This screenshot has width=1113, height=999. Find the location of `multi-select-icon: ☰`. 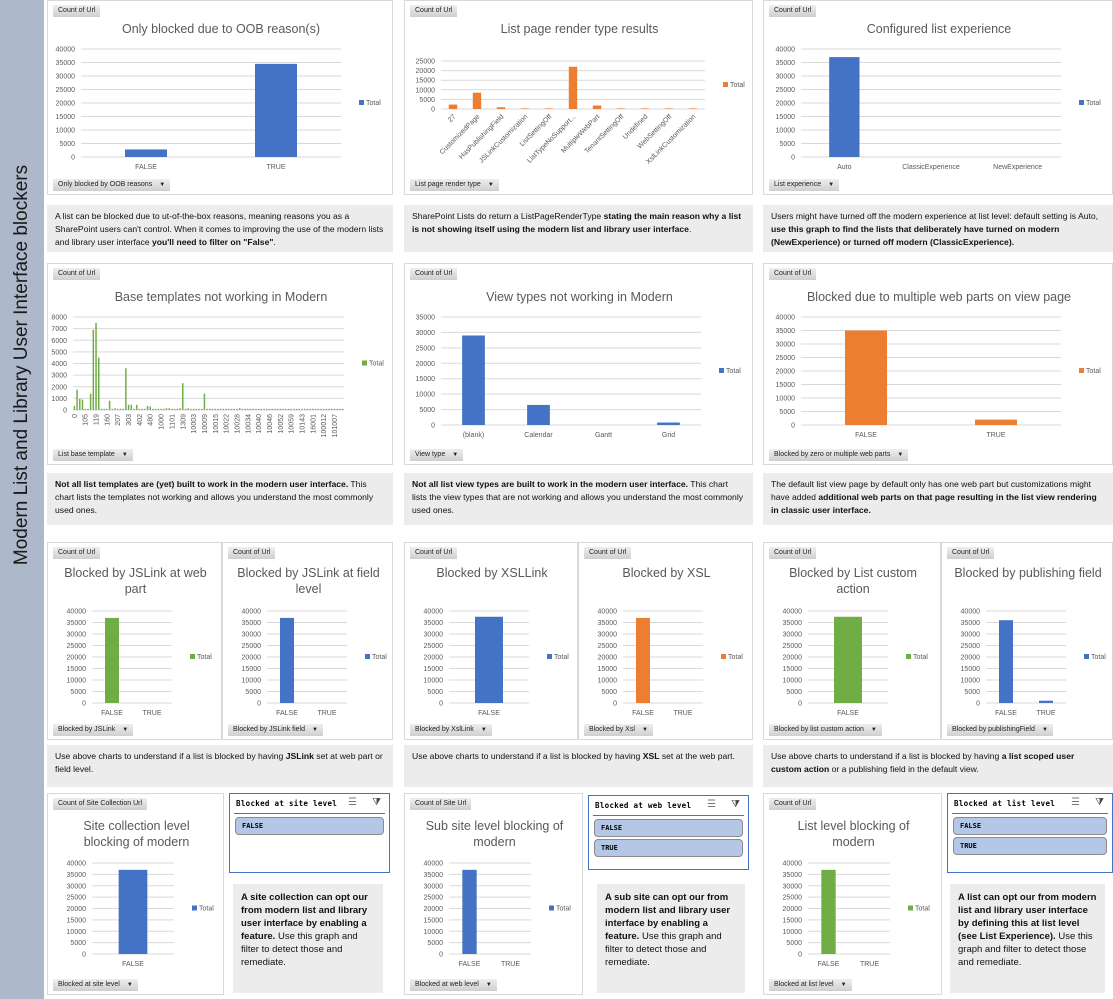

multi-select-icon: ☰ is located at coordinates (352, 802).